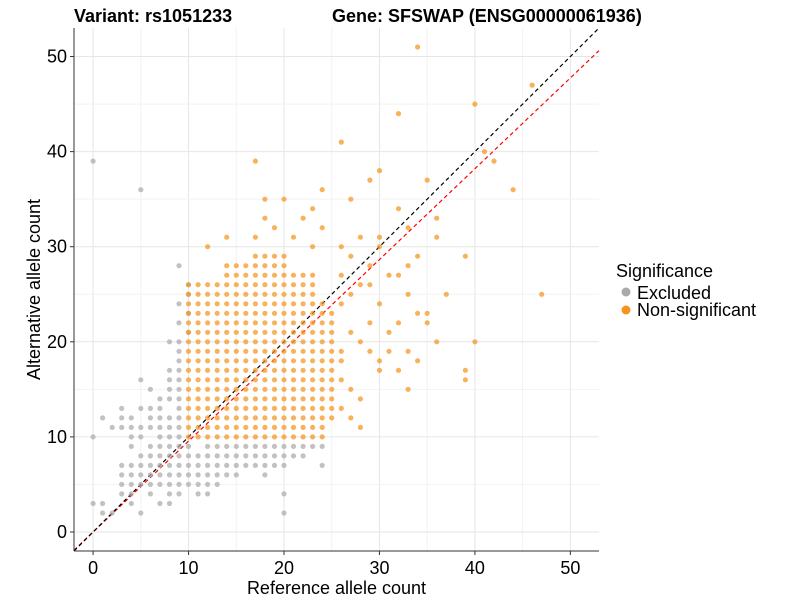 Image resolution: width=800 pixels, height=600 pixels. Describe the element at coordinates (487, 16) in the screenshot. I see `chart-title-gene: Gene: SFSWAP (ENSG00000061936)` at that location.